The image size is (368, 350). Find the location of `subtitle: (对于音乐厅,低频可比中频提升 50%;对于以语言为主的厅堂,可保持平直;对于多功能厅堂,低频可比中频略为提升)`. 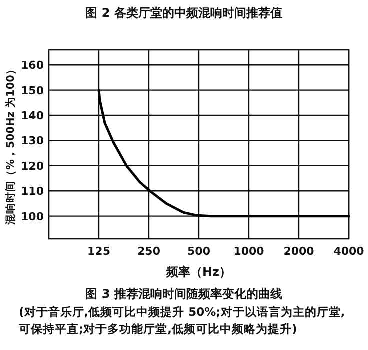

subtitle: (对于音乐厅,低频可比中频提升 50%;对于以语言为主的厅堂,可保持平直;对于多功能厅堂,低频可比中频略为提升) is located at coordinates (182, 321).